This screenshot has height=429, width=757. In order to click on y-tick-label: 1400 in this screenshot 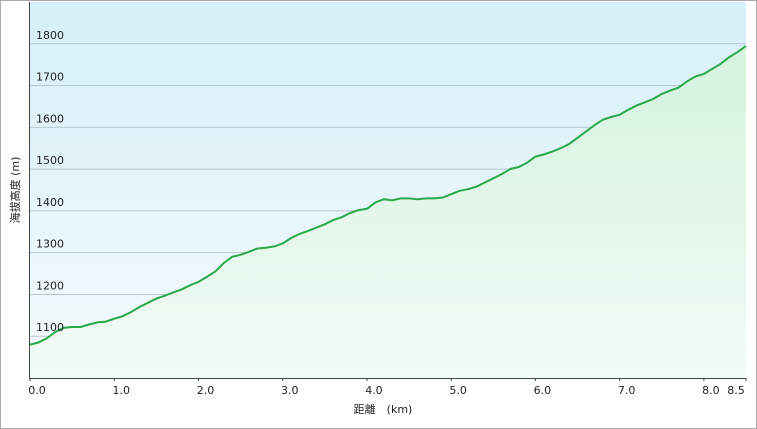, I will do `click(50, 202)`.